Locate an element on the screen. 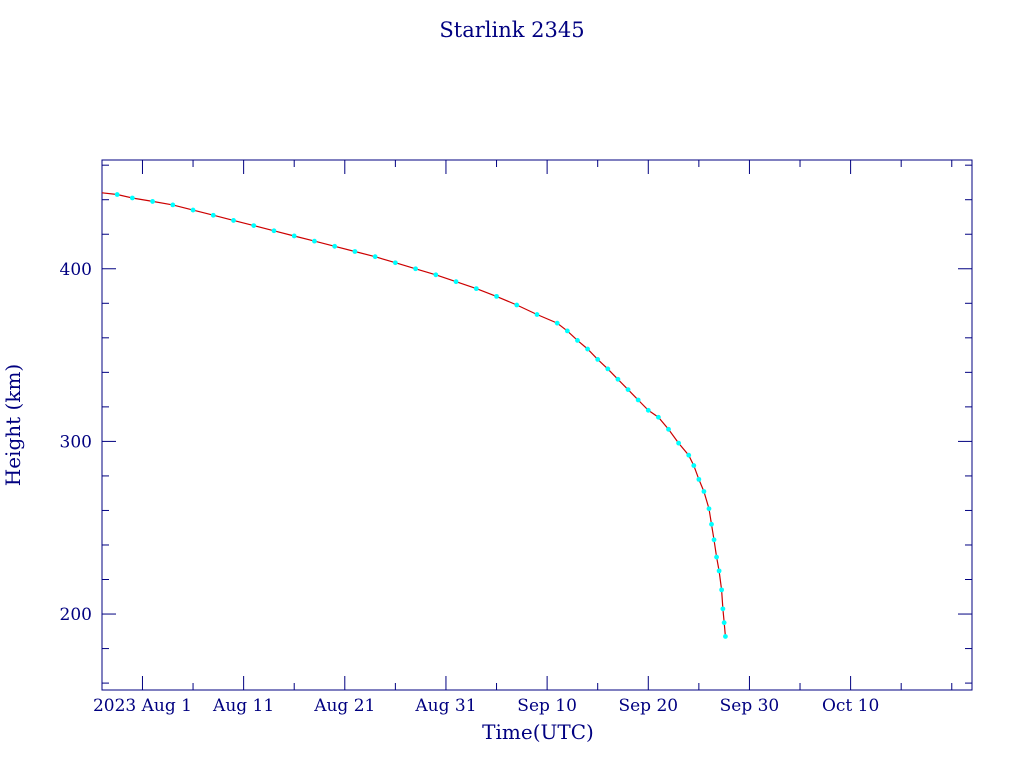 The image size is (1024, 768). y-tick-label: 200 is located at coordinates (76, 615).